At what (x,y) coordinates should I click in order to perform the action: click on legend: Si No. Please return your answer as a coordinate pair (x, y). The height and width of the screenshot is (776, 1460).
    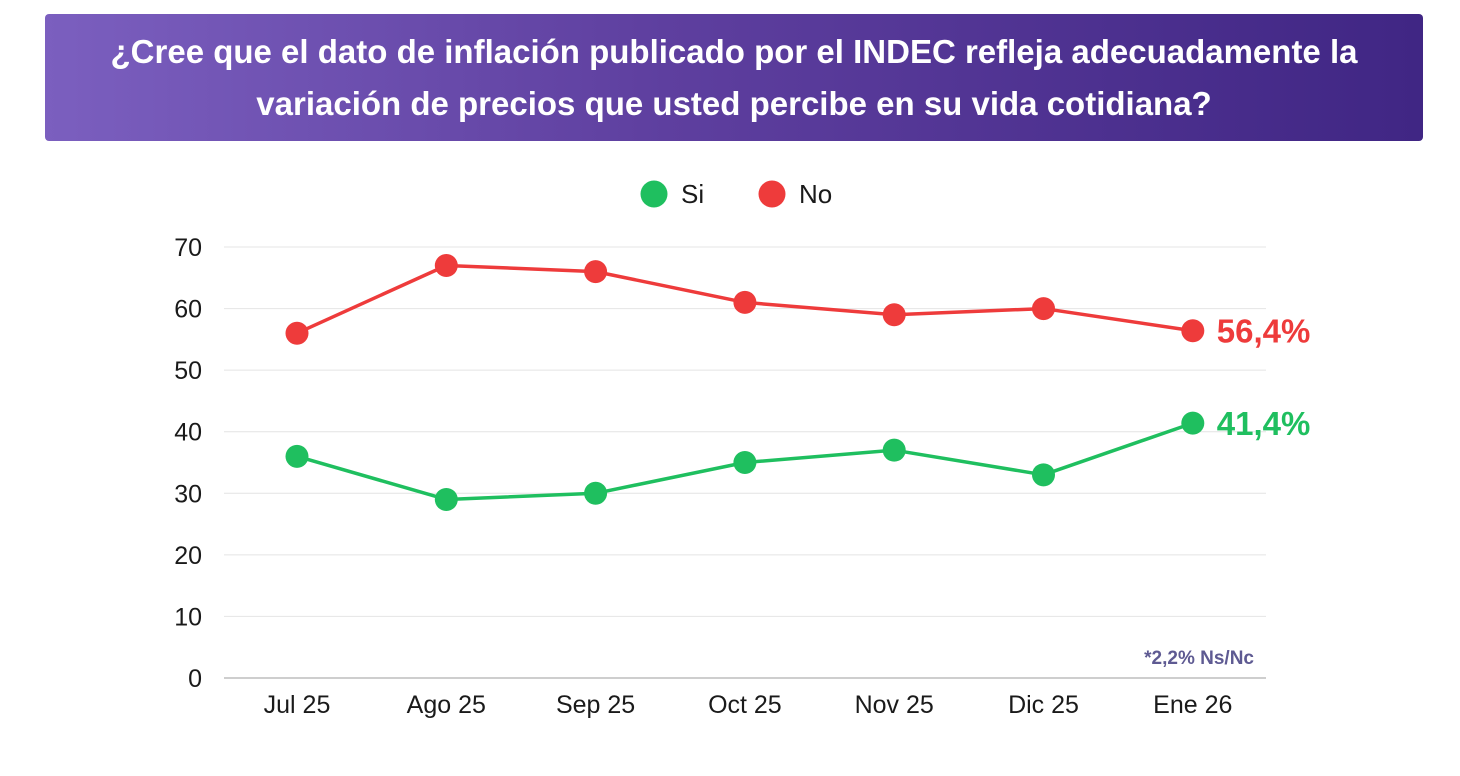
    Looking at the image, I should click on (736, 194).